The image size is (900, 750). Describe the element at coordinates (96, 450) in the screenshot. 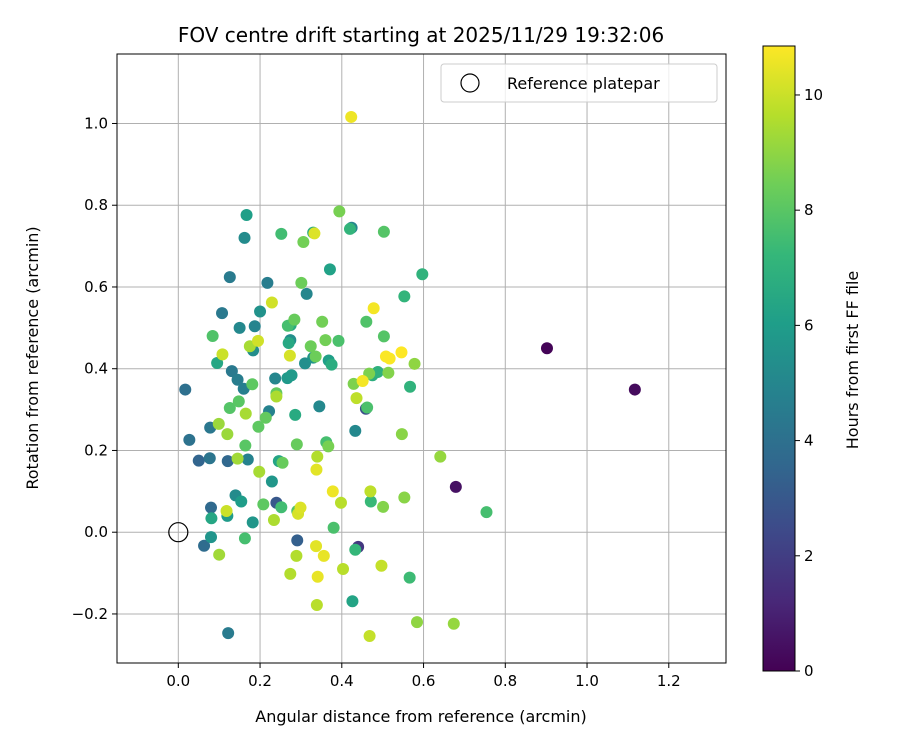

I see `y-tick-label: 0.2` at that location.